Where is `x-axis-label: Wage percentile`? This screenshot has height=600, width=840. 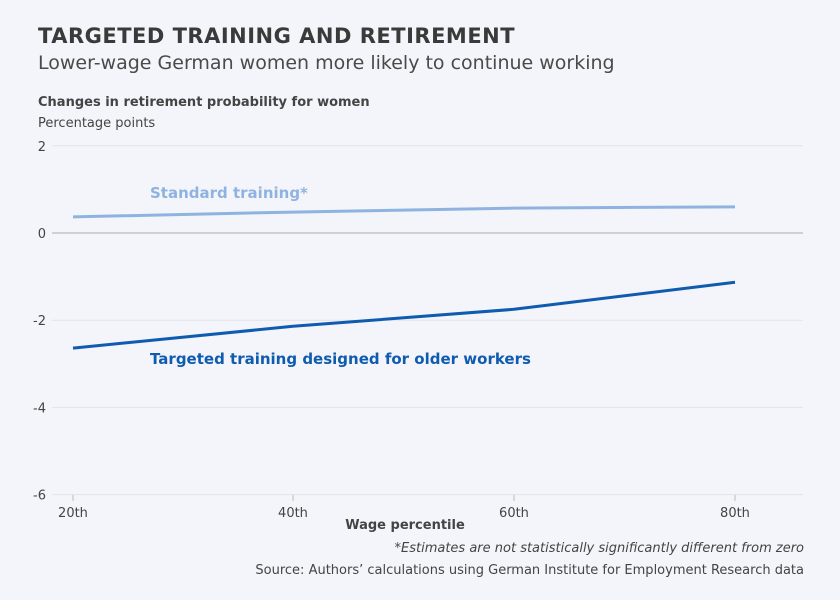 x-axis-label: Wage percentile is located at coordinates (405, 525).